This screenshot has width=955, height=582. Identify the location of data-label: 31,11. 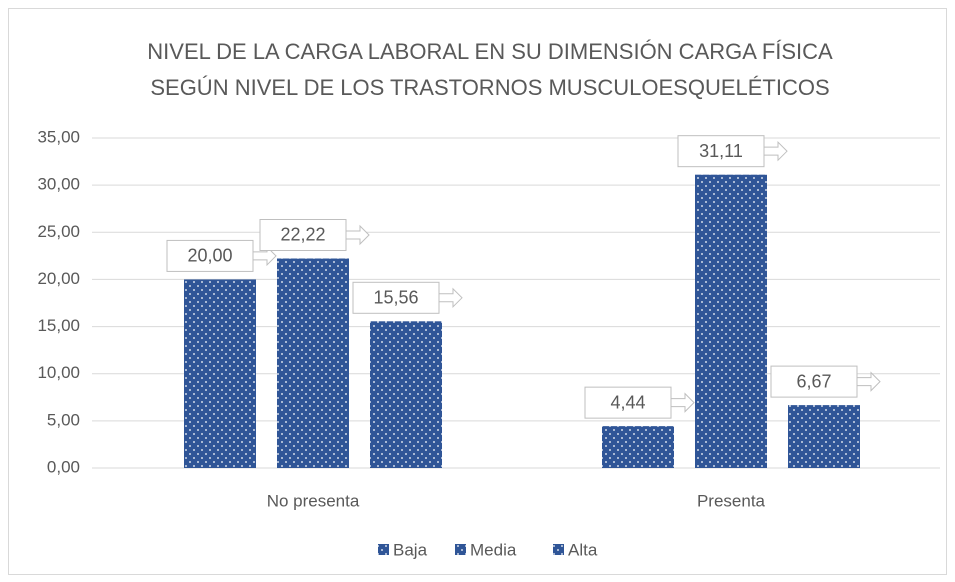
(721, 151).